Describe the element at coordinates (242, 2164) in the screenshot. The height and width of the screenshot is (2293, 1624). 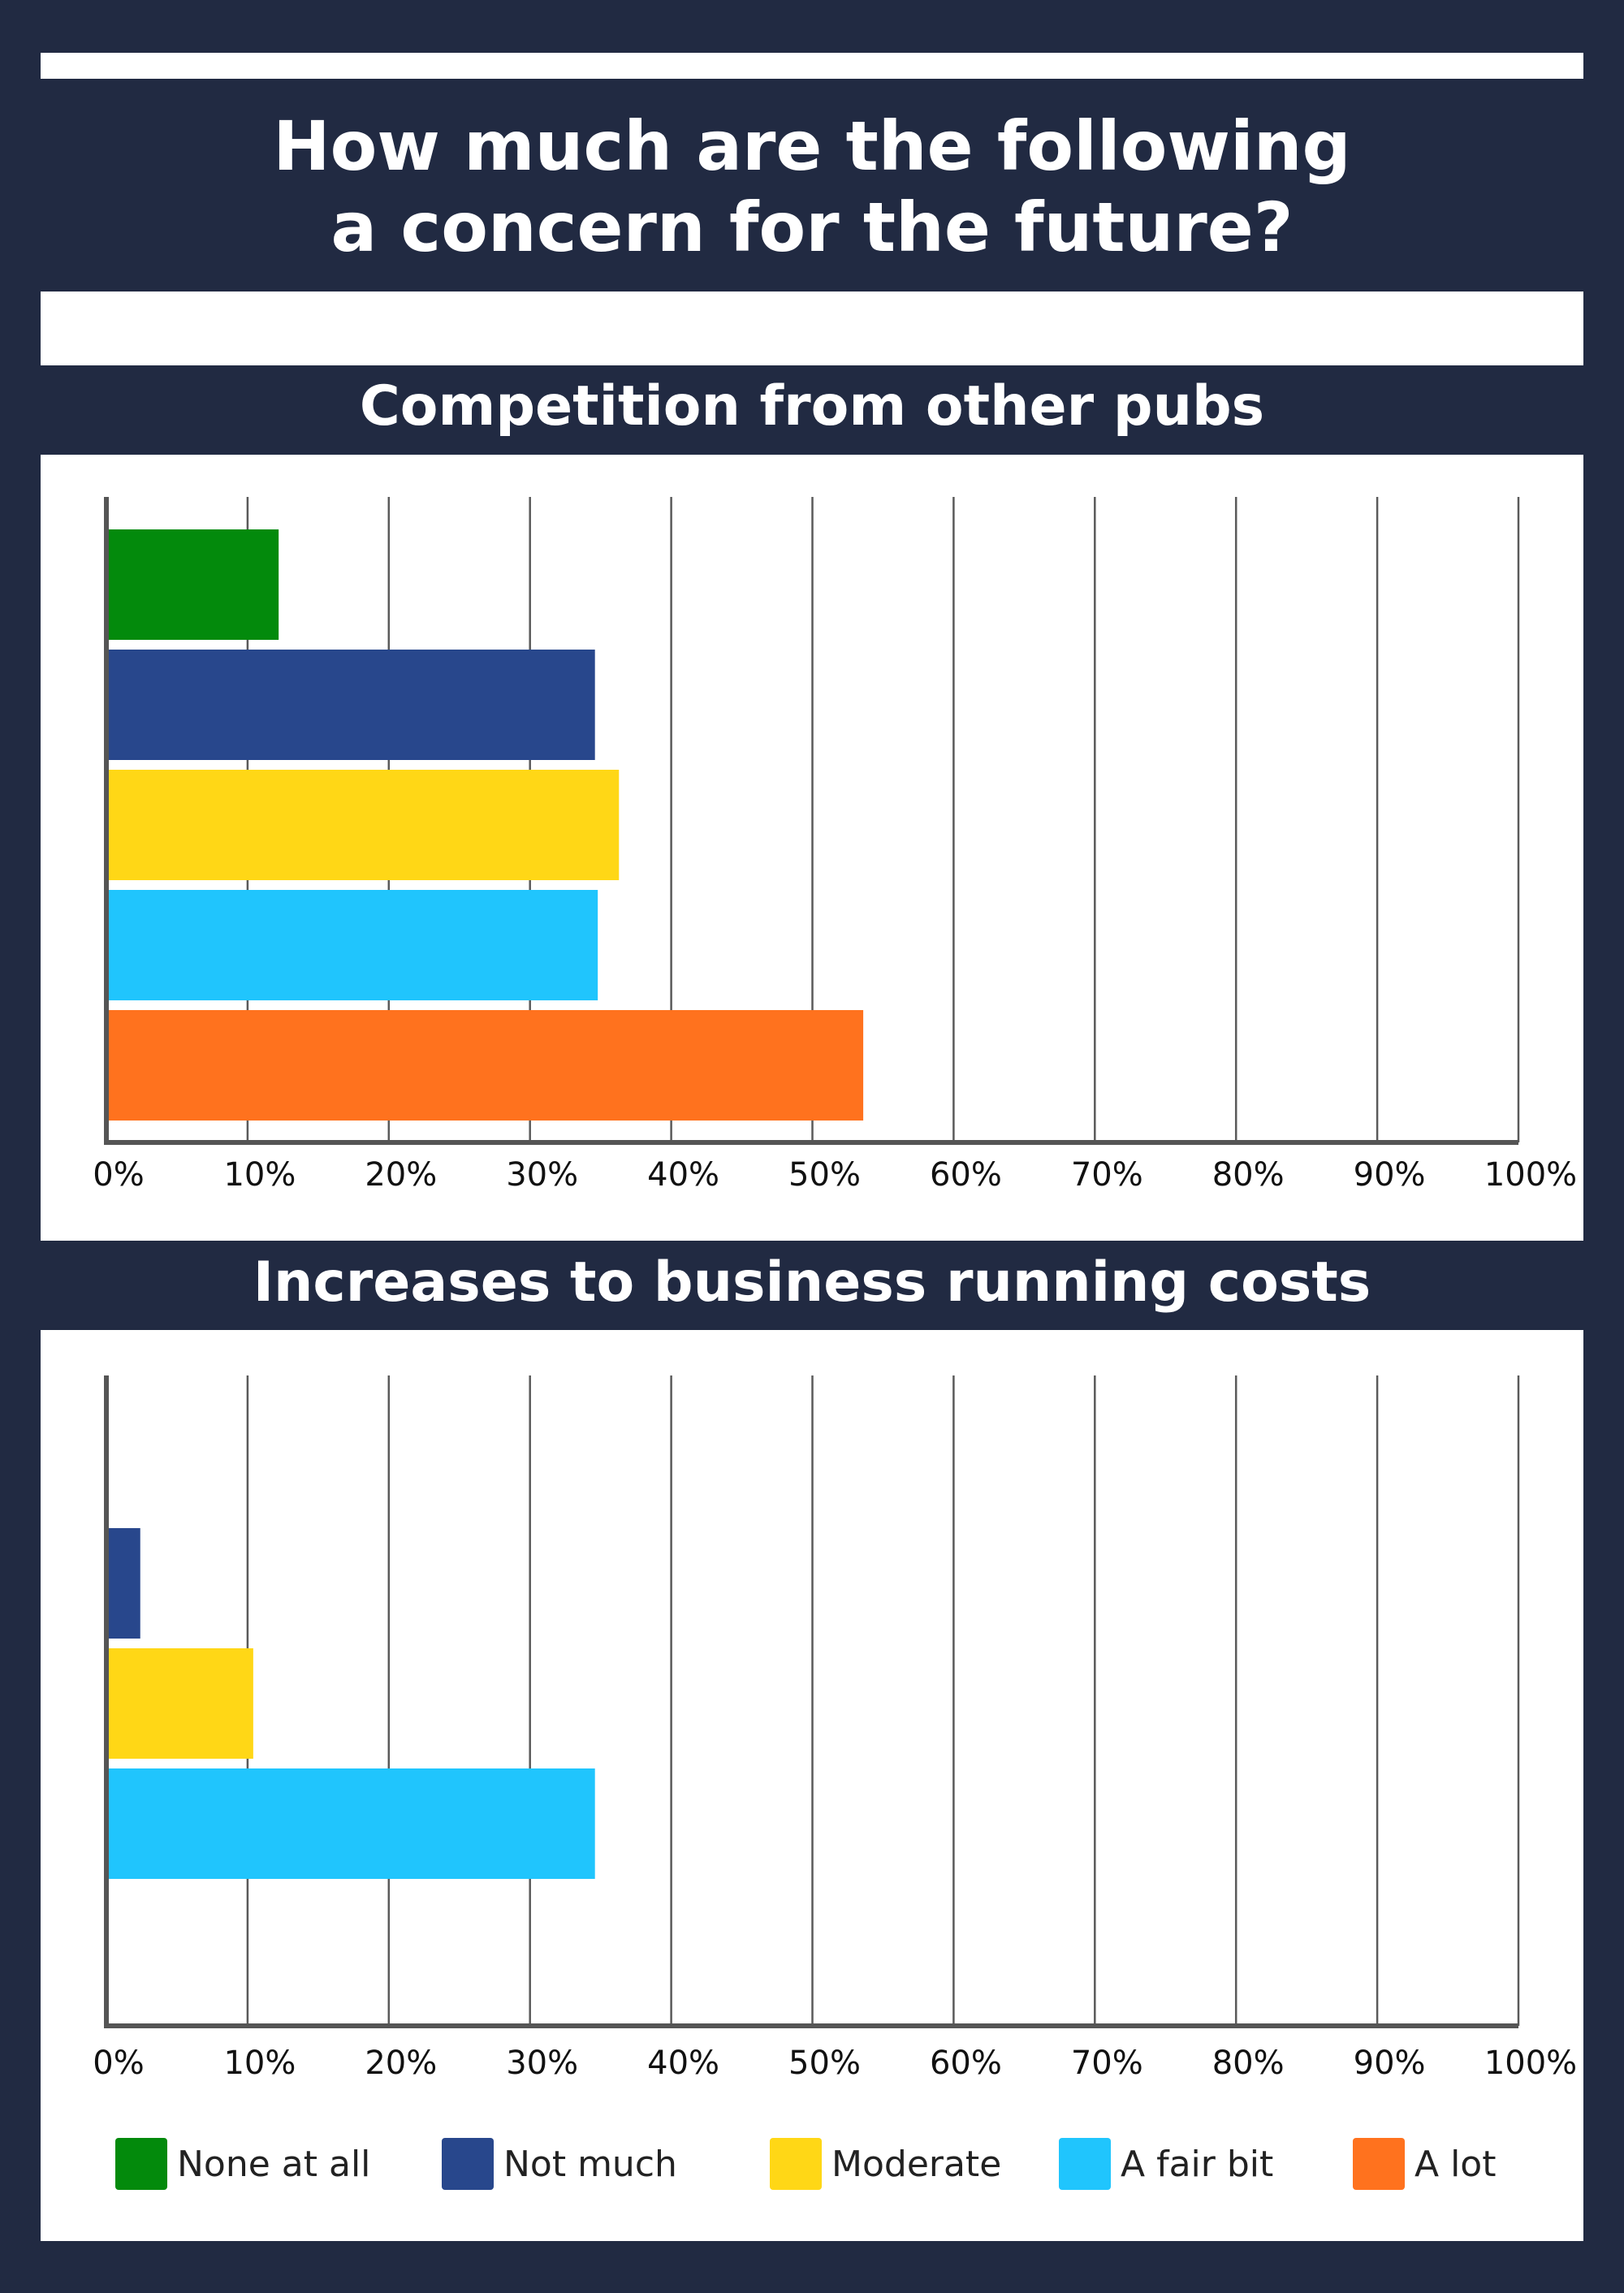
I see `legend-item-none-at-all: None at all` at that location.